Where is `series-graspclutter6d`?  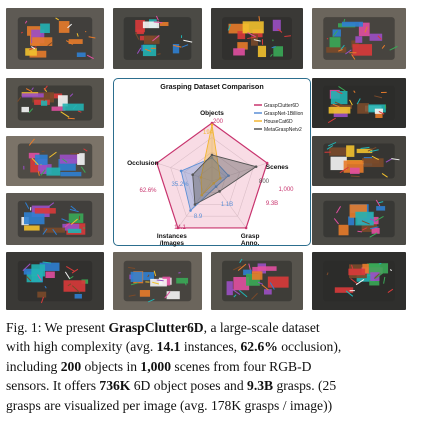
series-graspclutter6d is located at coordinates (212, 175).